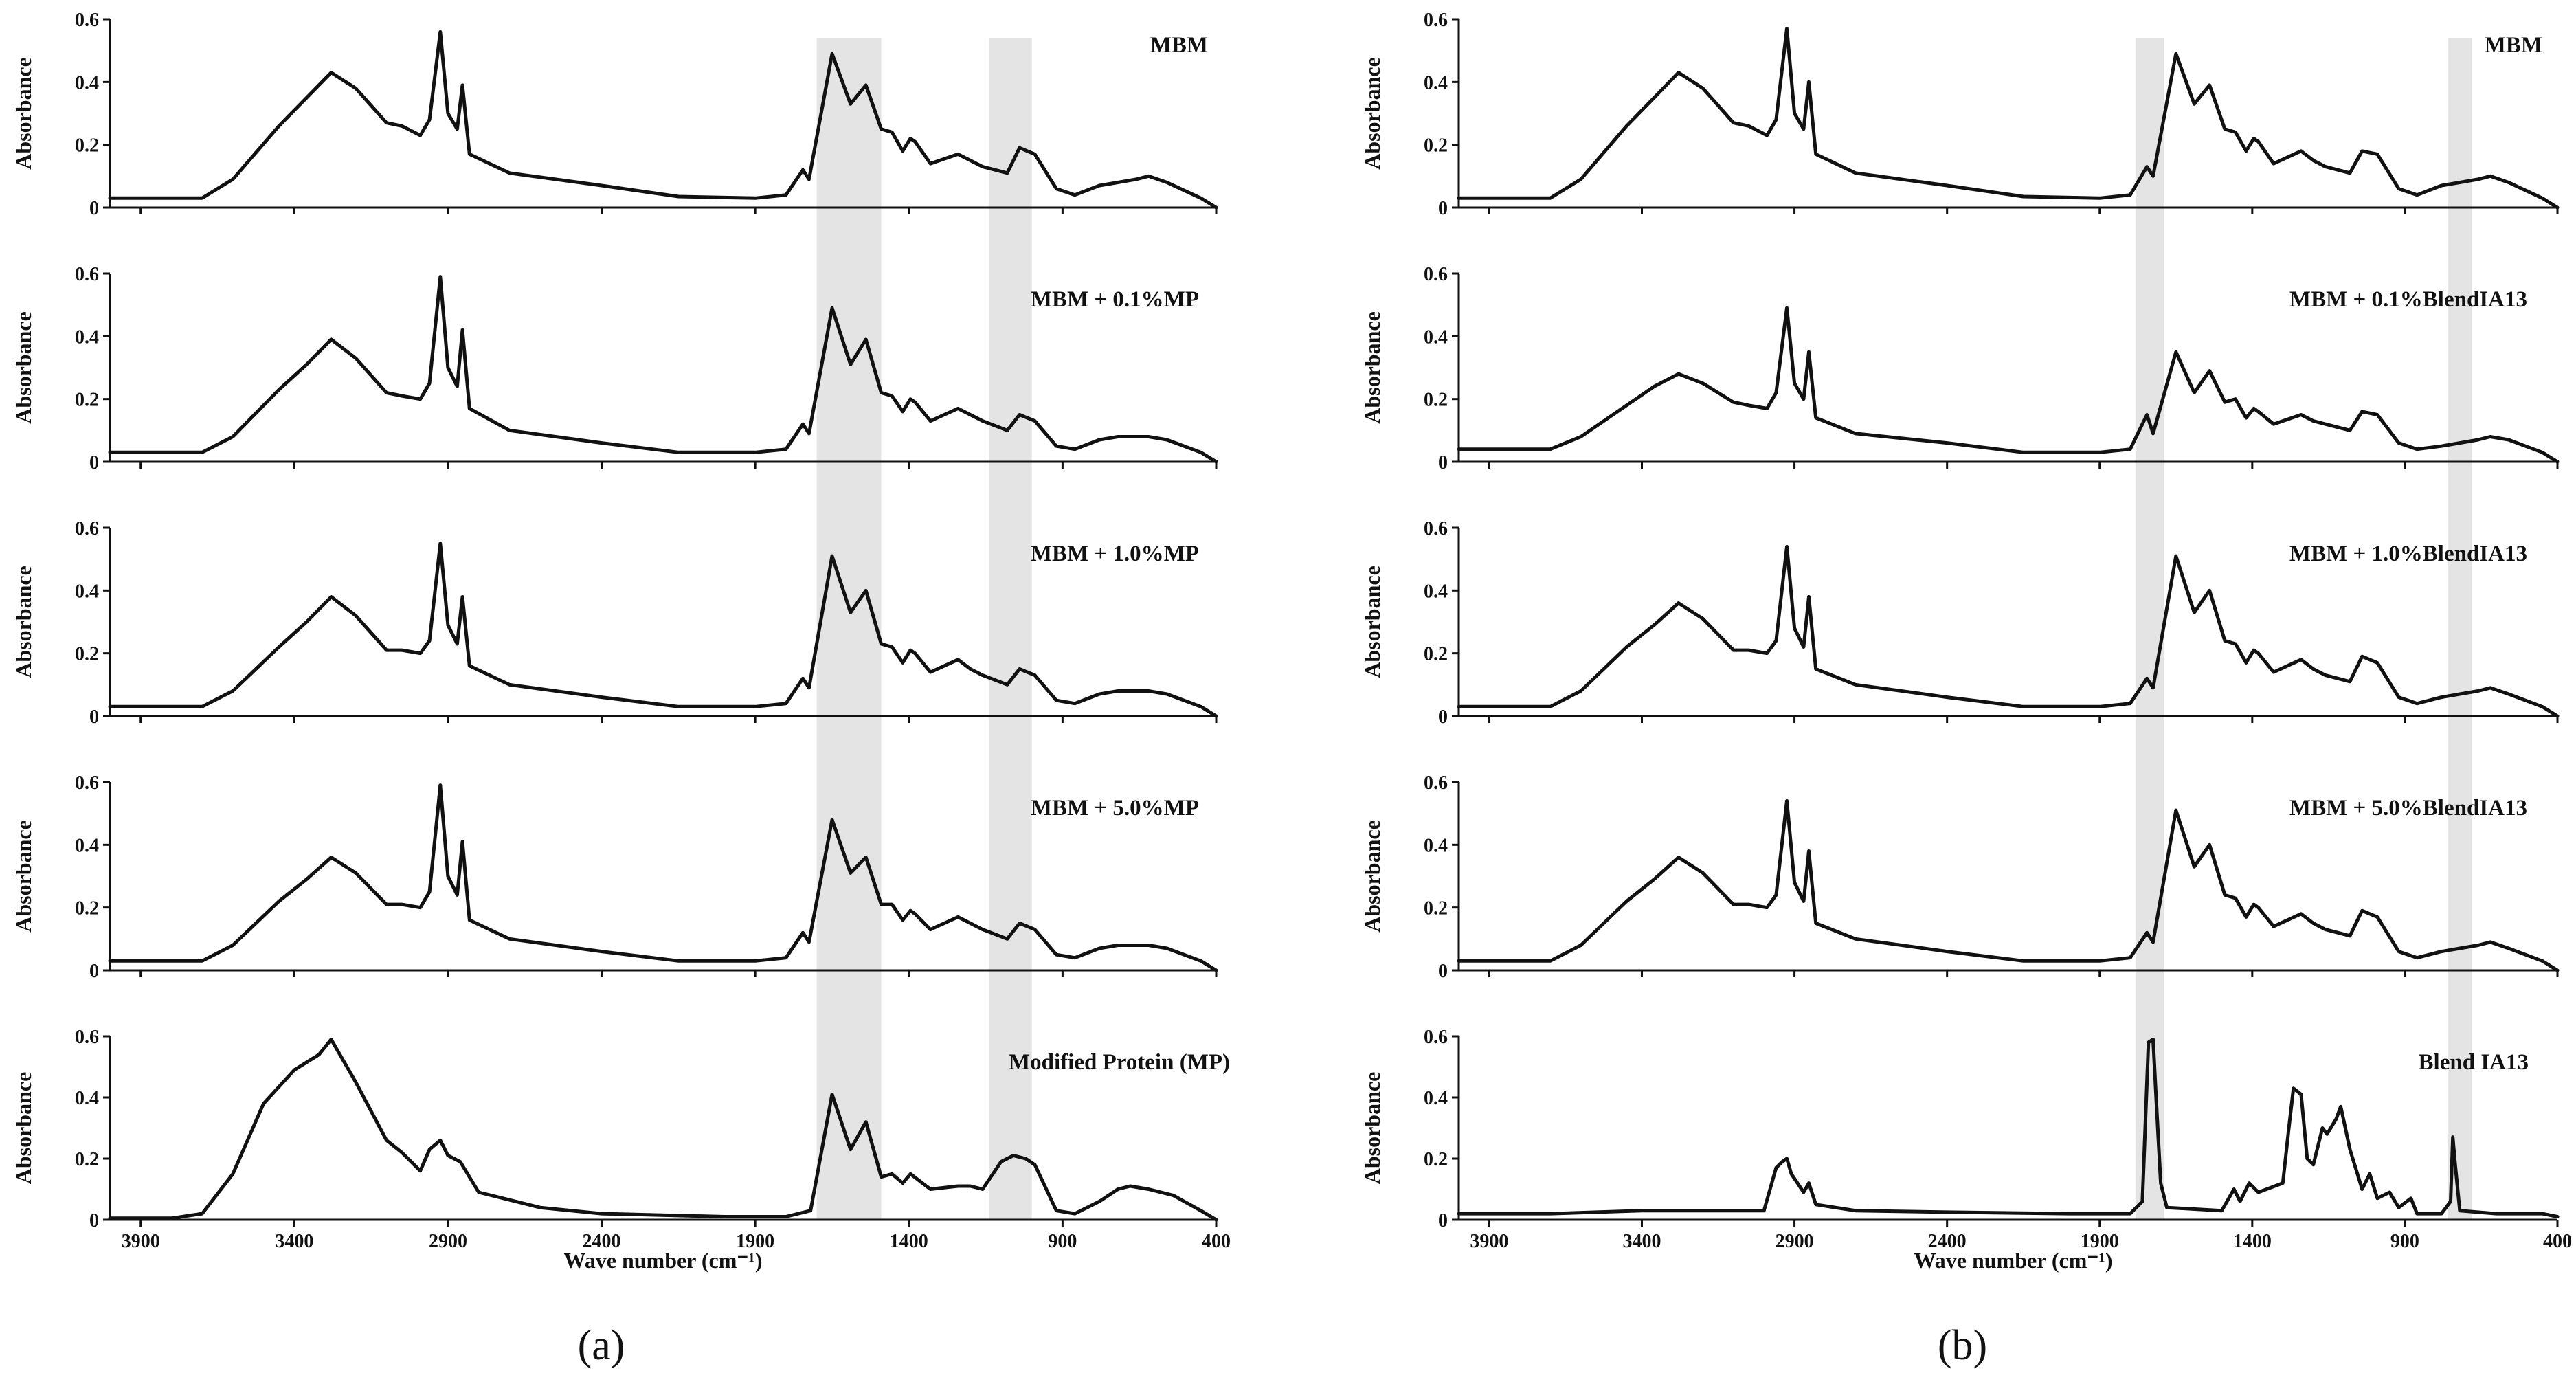  What do you see at coordinates (1119, 1062) in the screenshot?
I see `sample-label: Modified Protein (MP)` at bounding box center [1119, 1062].